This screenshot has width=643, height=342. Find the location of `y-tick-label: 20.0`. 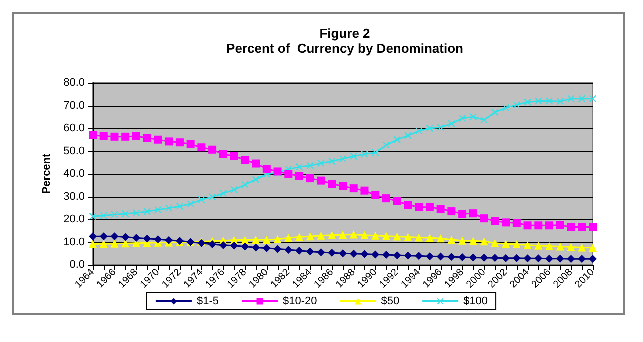

y-tick-label: 20.0 is located at coordinates (74, 220).